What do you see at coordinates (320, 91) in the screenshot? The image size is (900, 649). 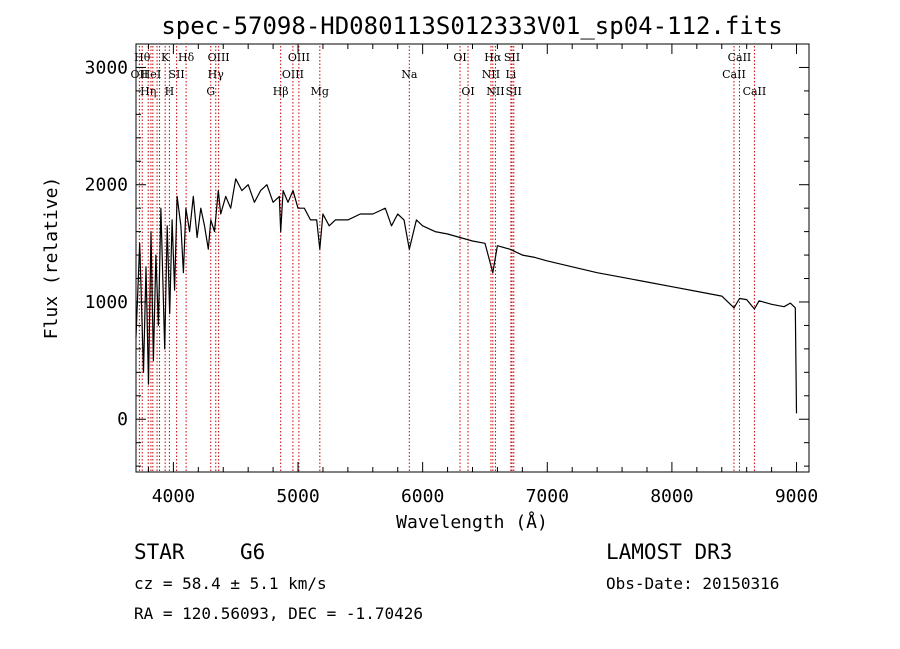 I see `spectral-line-label: Mg` at bounding box center [320, 91].